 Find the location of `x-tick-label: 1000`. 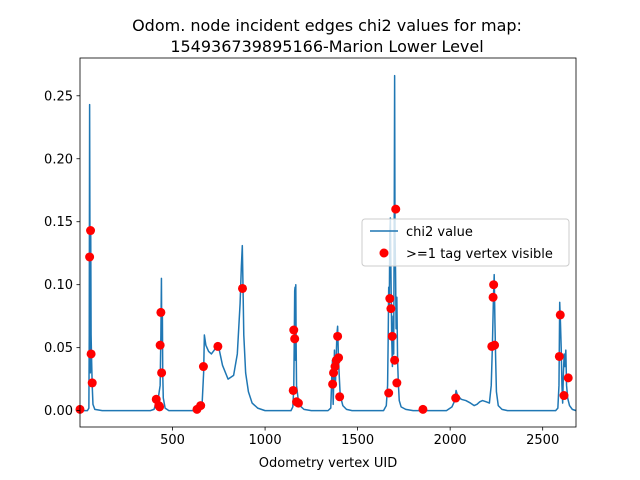

x-tick-label: 1000 is located at coordinates (265, 440).